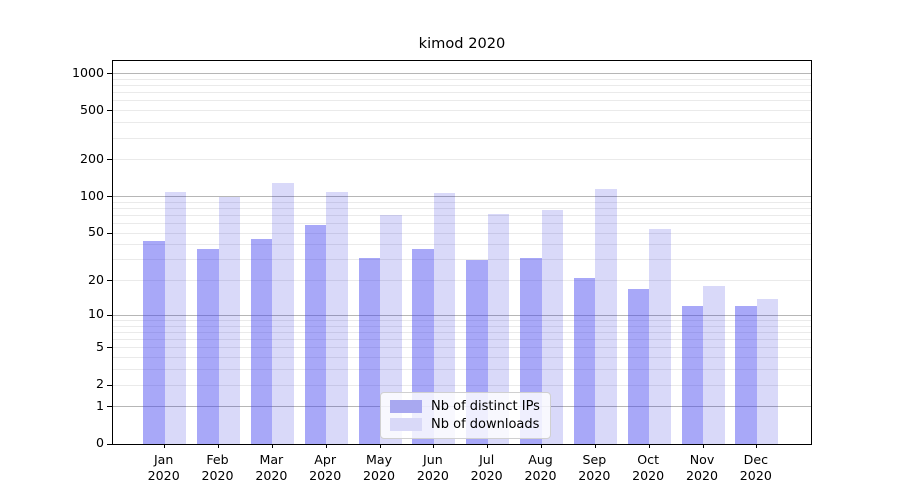  Describe the element at coordinates (95, 232) in the screenshot. I see `y-tick-label: 50` at that location.